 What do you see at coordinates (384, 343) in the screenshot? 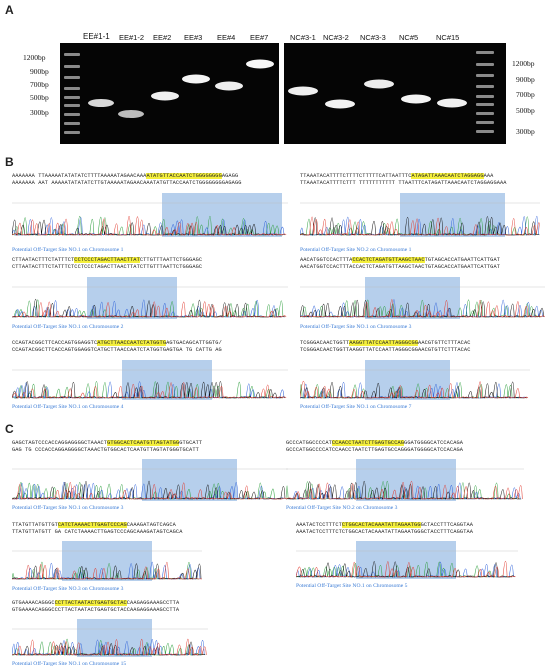
I see `target-highlight: AAGGTTATCCAATTAGGGCGG` at bounding box center [384, 343].